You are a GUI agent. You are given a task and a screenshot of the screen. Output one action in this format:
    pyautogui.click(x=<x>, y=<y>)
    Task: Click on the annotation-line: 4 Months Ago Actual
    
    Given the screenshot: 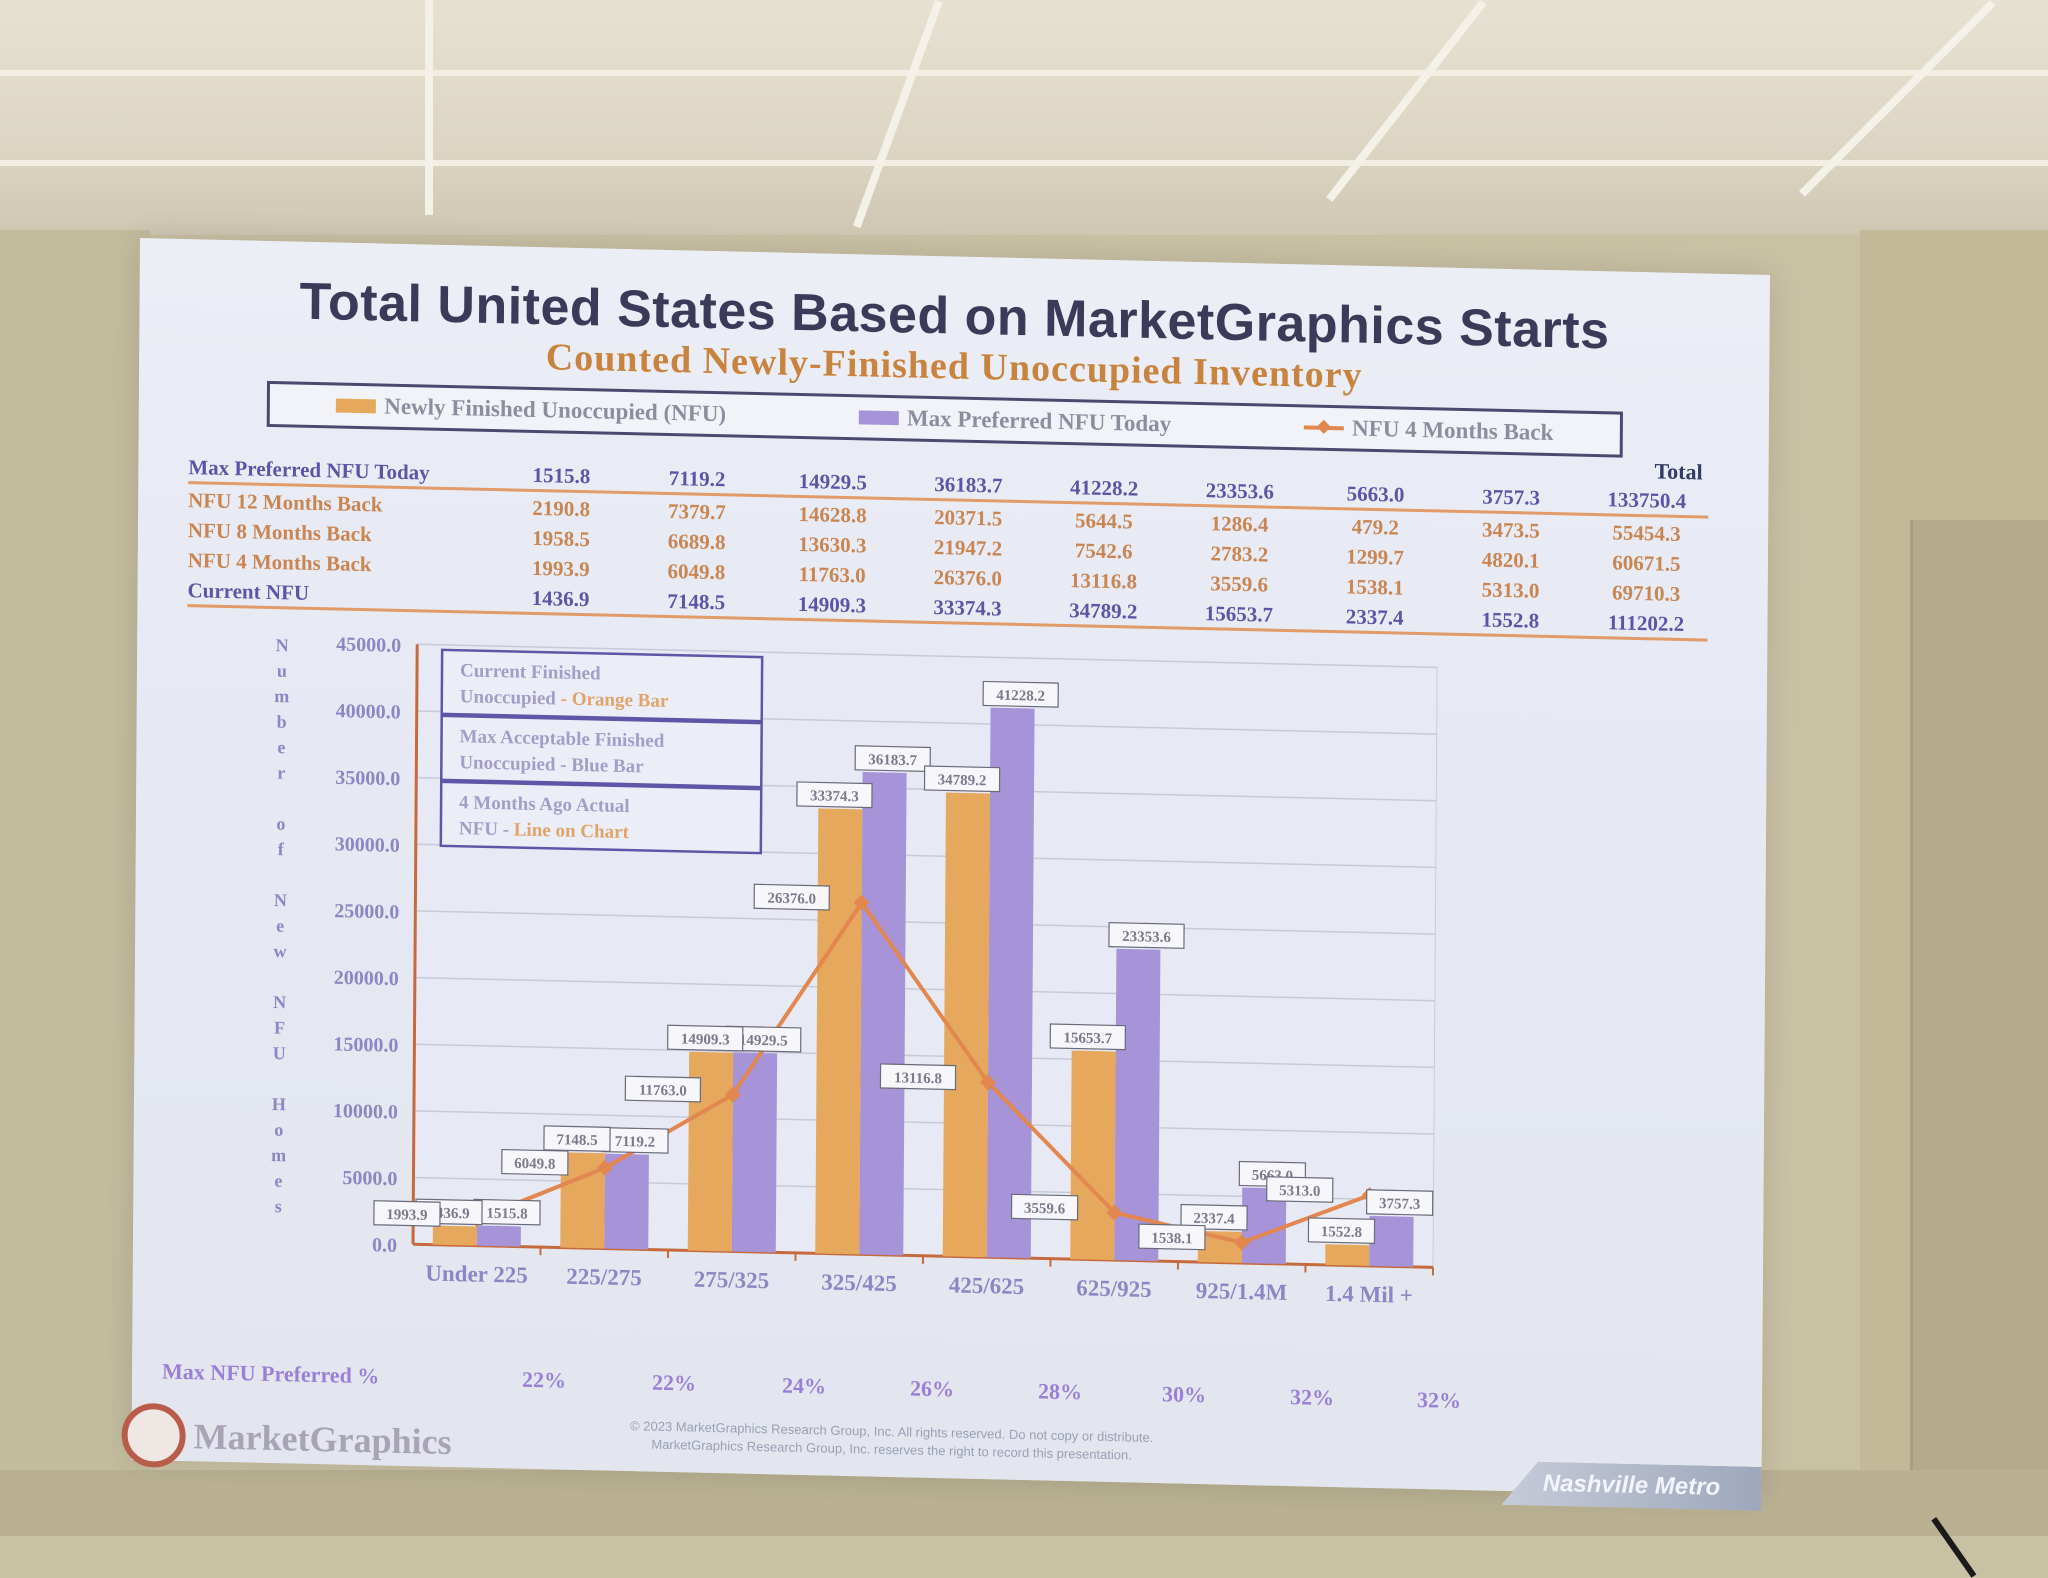 What is the action you would take?
    pyautogui.click(x=544, y=804)
    